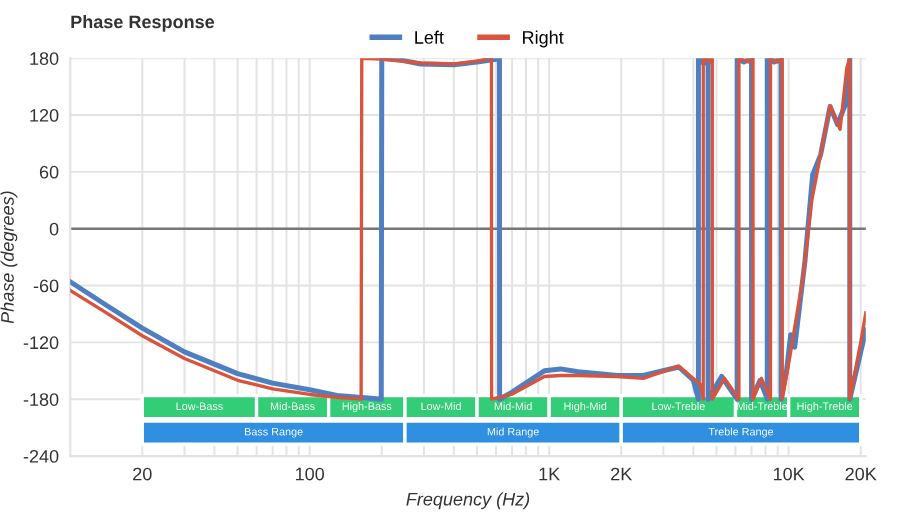 The image size is (900, 520). Describe the element at coordinates (41, 343) in the screenshot. I see `y-tick-label: -120` at that location.